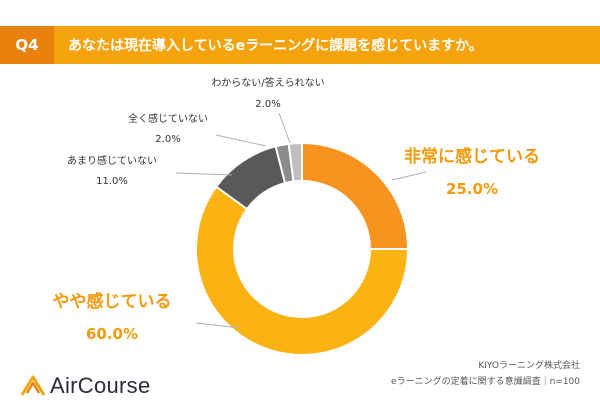  Describe the element at coordinates (218, 325) in the screenshot. I see `leader-line-somewhat` at that location.